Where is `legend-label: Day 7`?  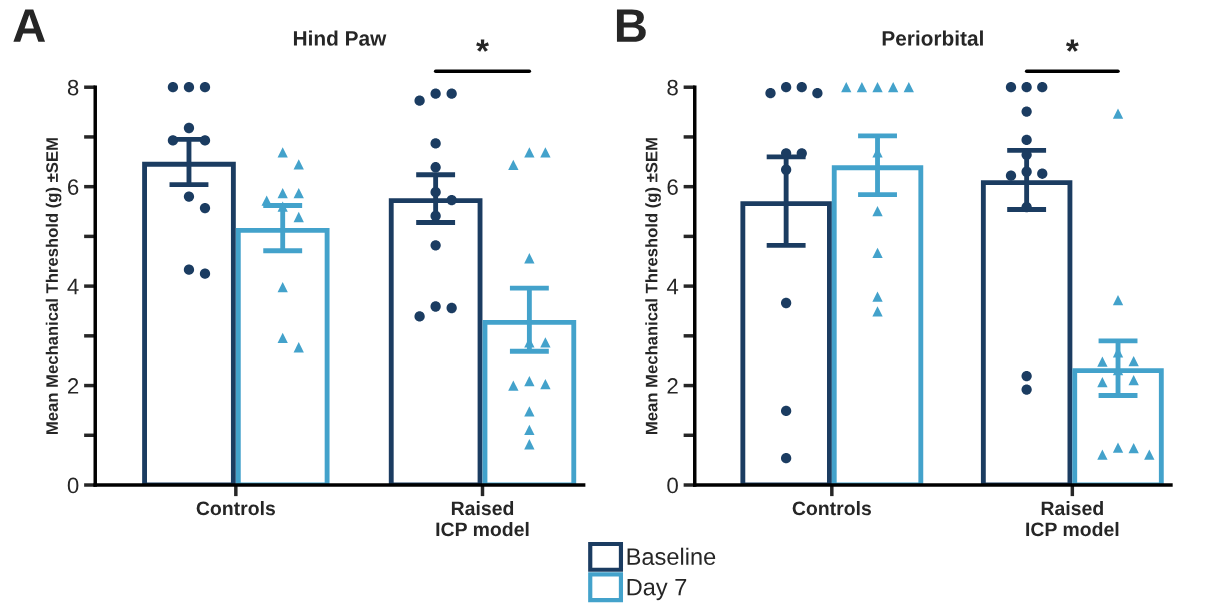 legend-label: Day 7 is located at coordinates (657, 589).